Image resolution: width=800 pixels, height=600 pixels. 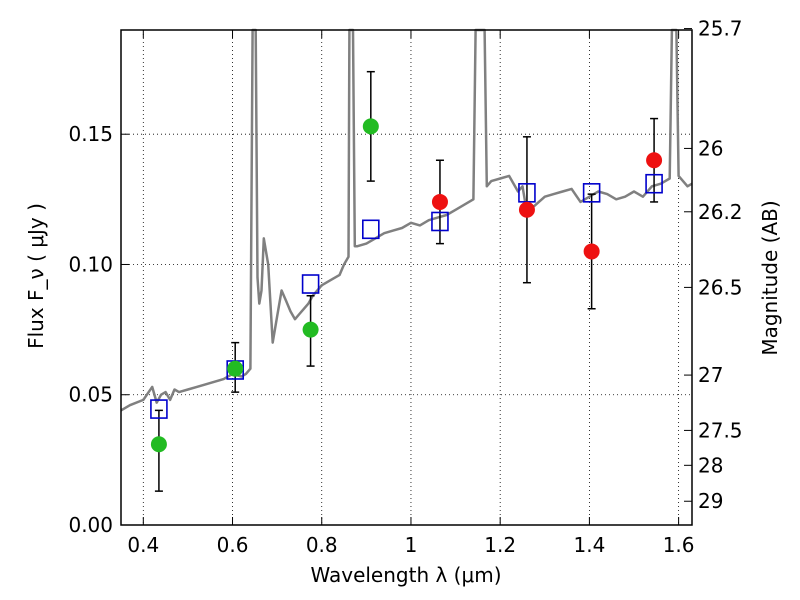 I want to click on x-tick-label: 0.8, so click(x=322, y=545).